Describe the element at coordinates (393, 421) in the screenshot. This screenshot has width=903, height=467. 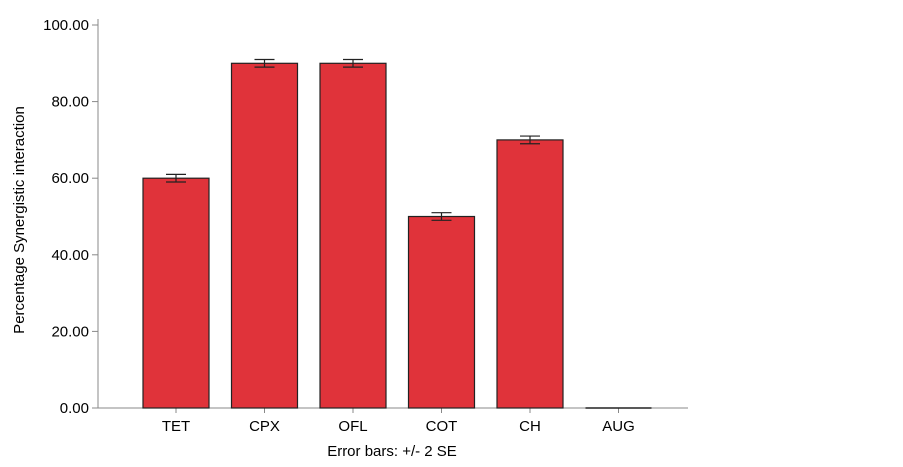
I see `x-axis: TET CPX OFL COT CH AUG` at that location.